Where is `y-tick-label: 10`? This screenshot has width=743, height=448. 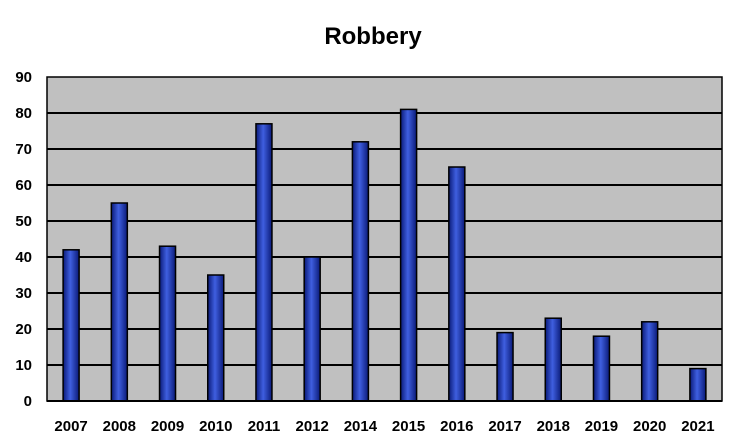 y-tick-label: 10 is located at coordinates (23, 365).